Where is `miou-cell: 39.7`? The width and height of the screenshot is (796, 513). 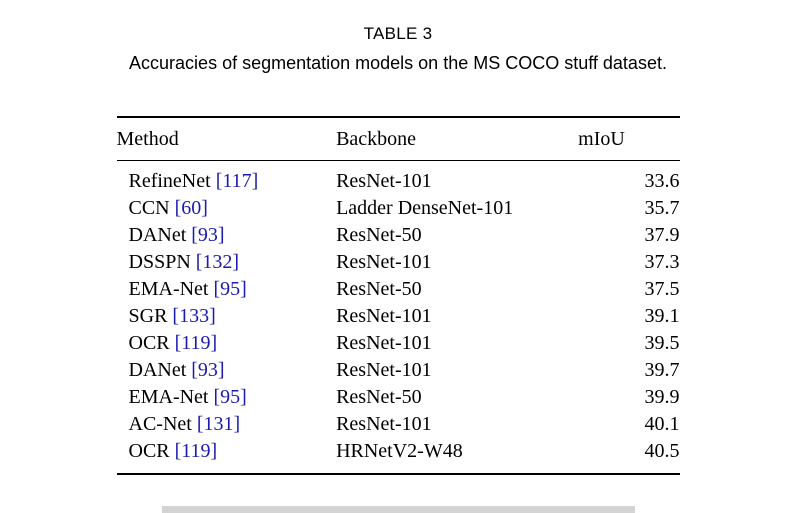
miou-cell: 39.7 is located at coordinates (662, 370).